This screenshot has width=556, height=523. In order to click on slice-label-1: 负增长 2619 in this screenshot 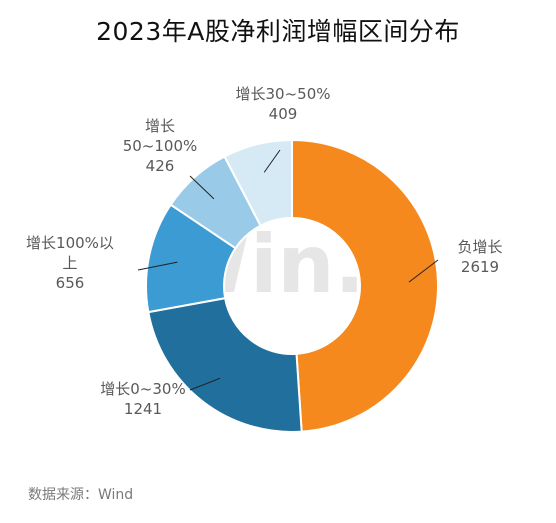, I will do `click(479, 257)`.